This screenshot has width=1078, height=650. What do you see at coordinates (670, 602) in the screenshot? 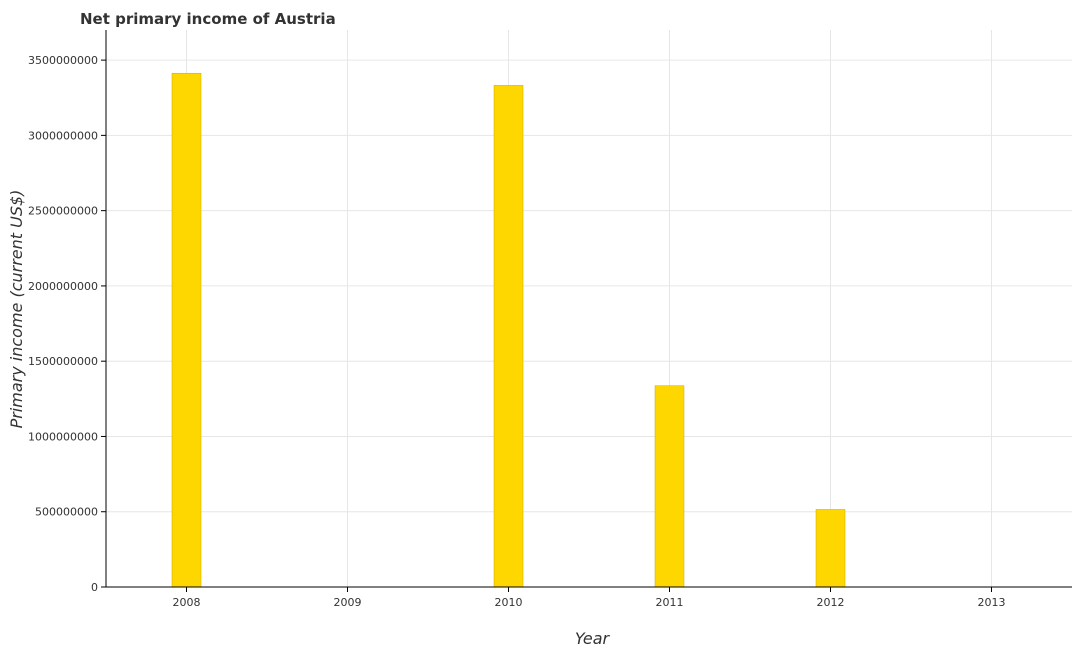
I see `x-tick-label-2011: 2011` at bounding box center [670, 602].